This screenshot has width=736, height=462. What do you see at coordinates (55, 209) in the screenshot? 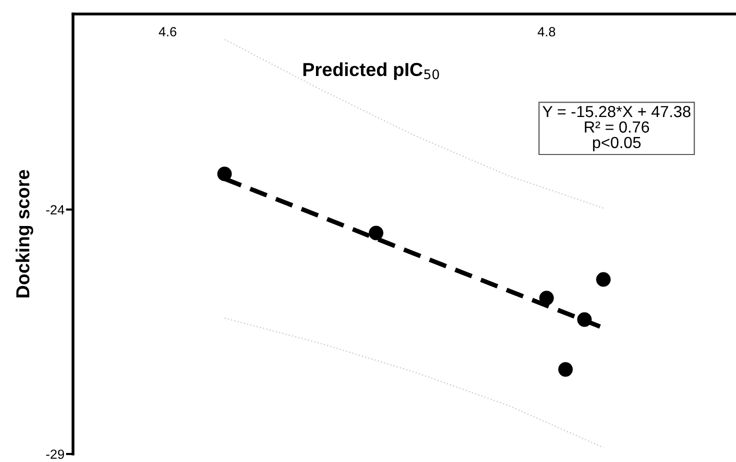
I see `y-tick-label: -24` at bounding box center [55, 209].